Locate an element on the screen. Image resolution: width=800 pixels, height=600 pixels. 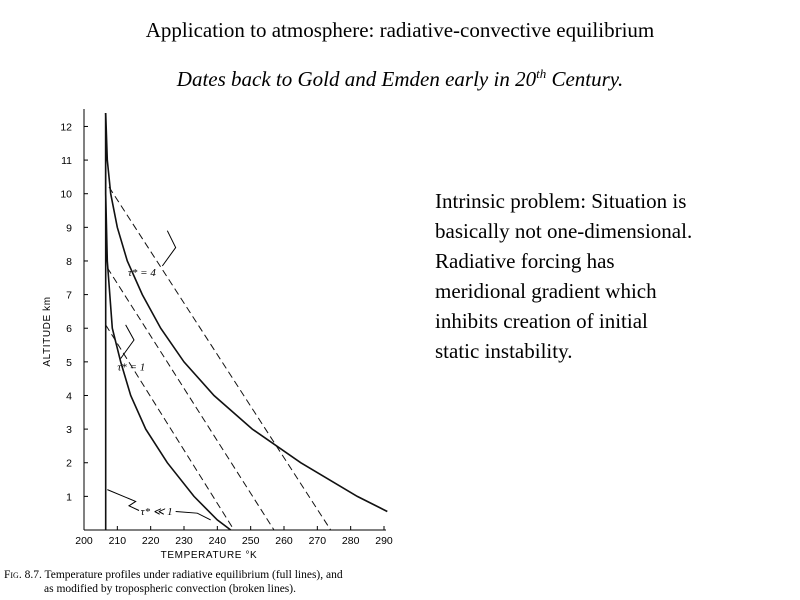
x-tick-label: 280 is located at coordinates (351, 541).